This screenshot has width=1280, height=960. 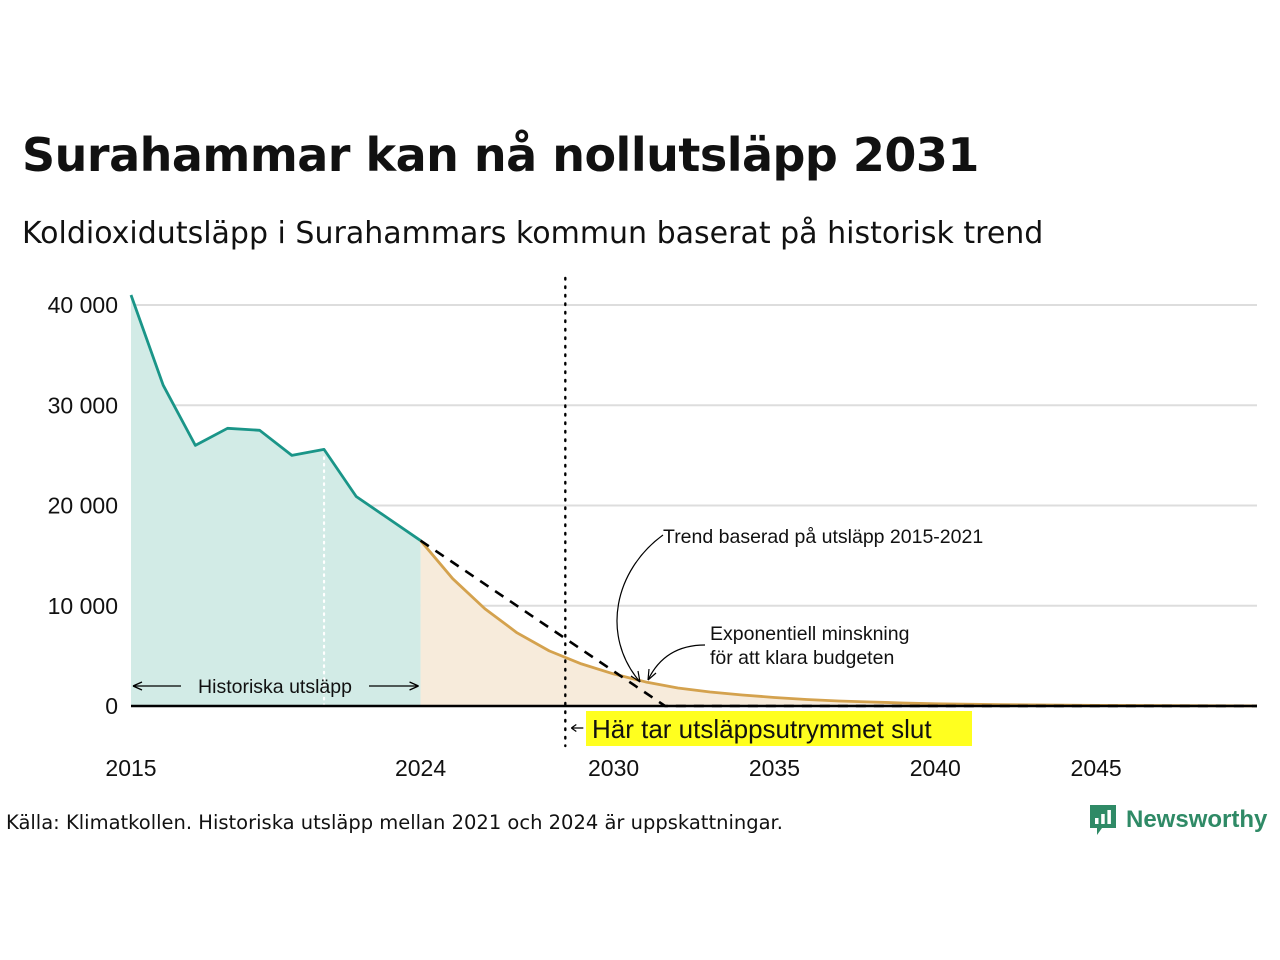 What do you see at coordinates (1197, 819) in the screenshot?
I see `brand-name: Newsworthy` at bounding box center [1197, 819].